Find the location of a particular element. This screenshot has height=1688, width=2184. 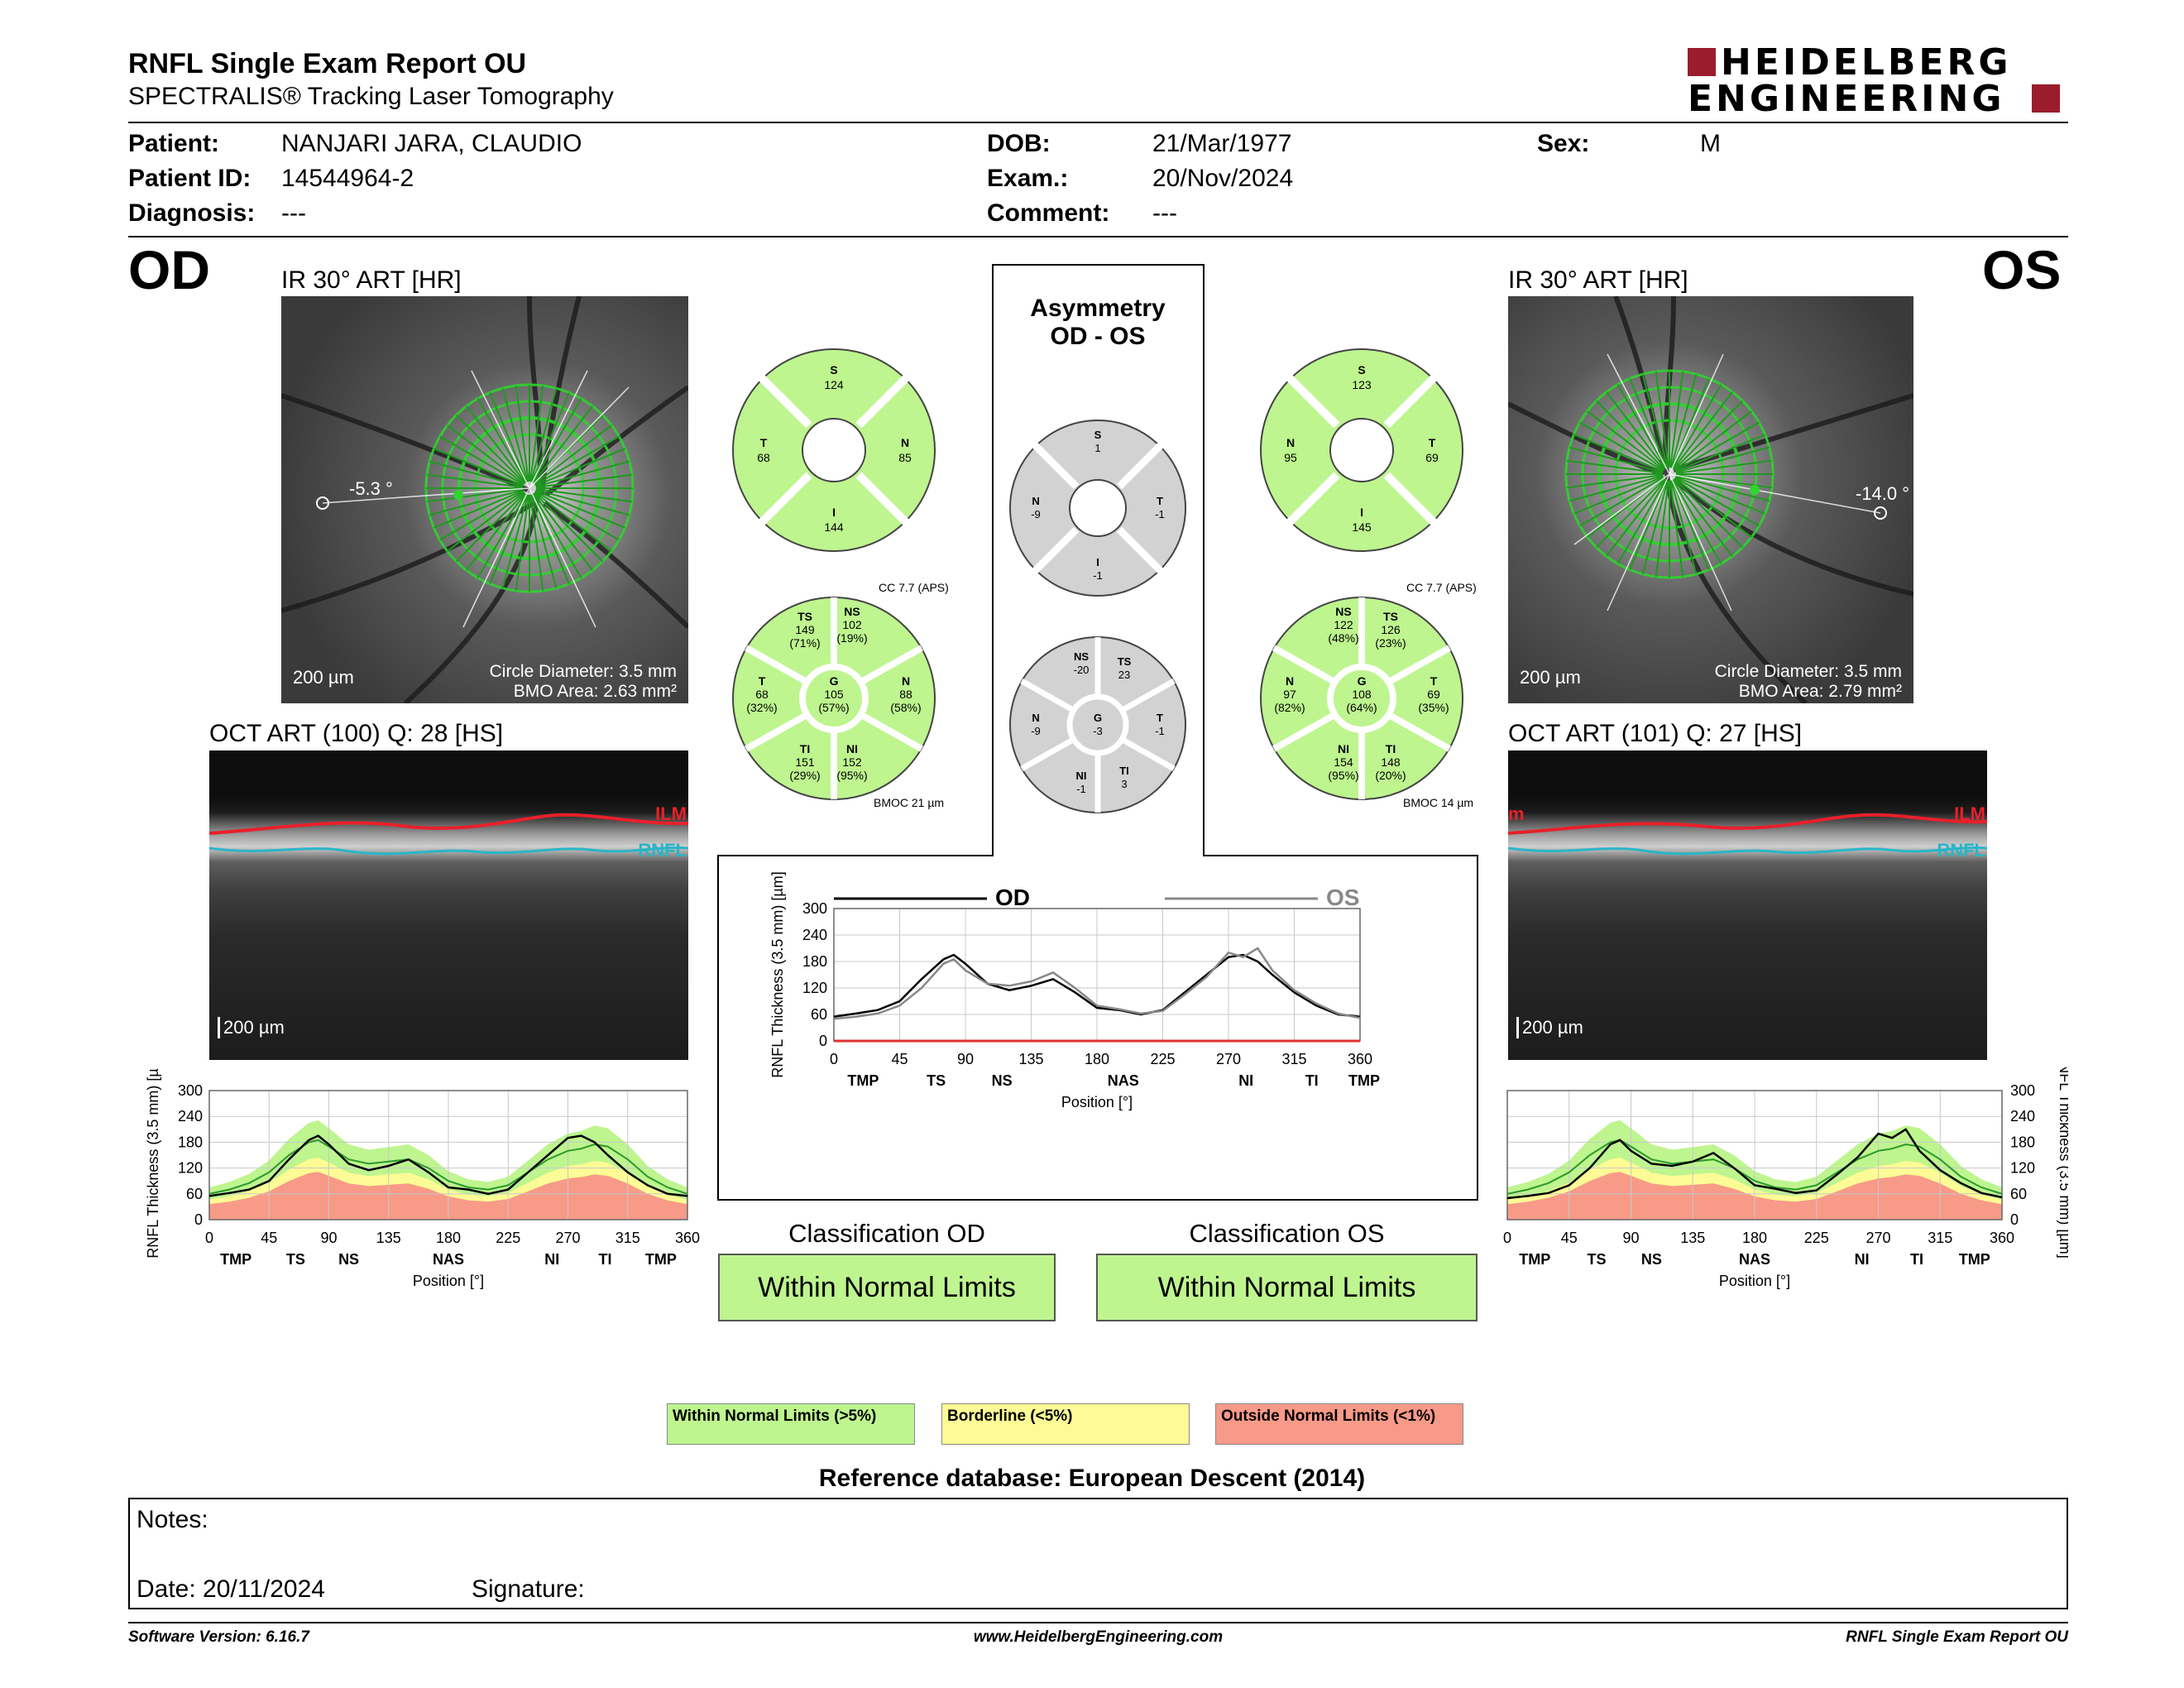

sector-label: NS is located at coordinates (1651, 1259).